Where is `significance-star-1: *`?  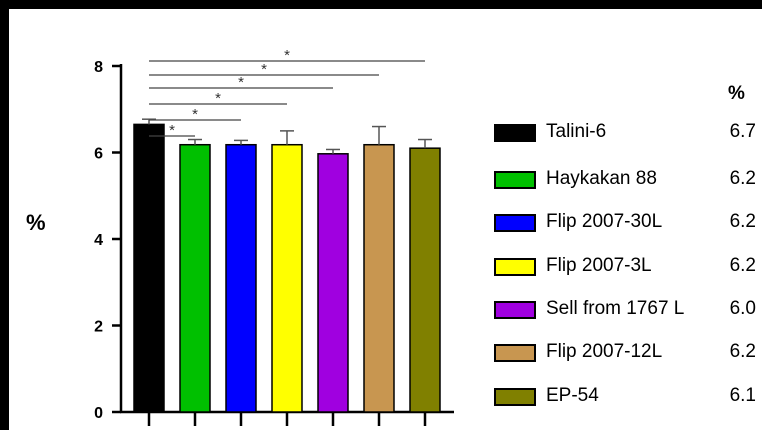 significance-star-1: * is located at coordinates (172, 130).